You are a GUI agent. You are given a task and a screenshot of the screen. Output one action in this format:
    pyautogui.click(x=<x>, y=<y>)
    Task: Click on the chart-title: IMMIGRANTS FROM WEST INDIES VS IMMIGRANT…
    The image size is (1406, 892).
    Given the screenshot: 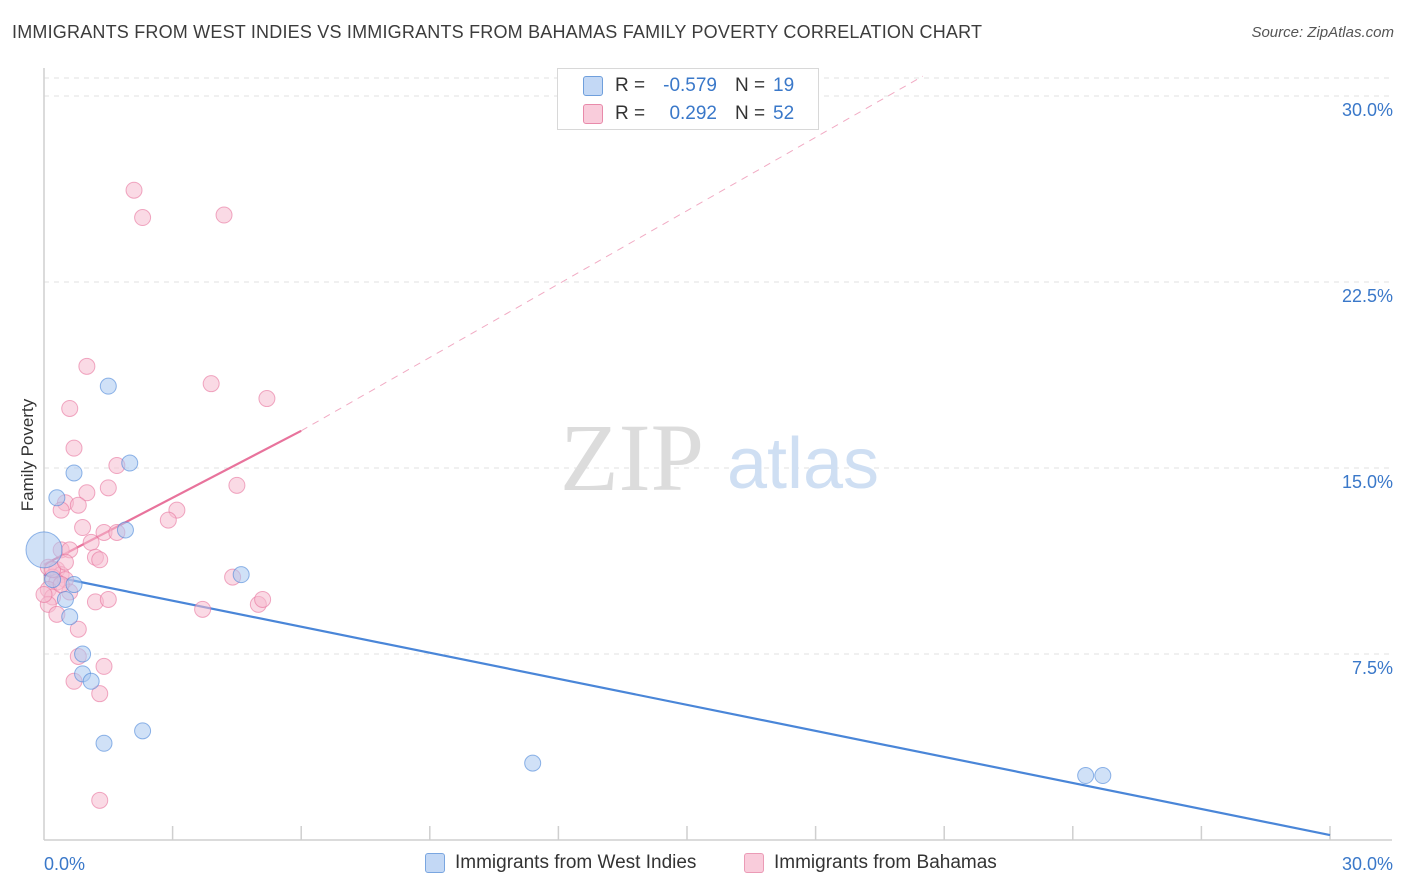 What is the action you would take?
    pyautogui.click(x=497, y=32)
    